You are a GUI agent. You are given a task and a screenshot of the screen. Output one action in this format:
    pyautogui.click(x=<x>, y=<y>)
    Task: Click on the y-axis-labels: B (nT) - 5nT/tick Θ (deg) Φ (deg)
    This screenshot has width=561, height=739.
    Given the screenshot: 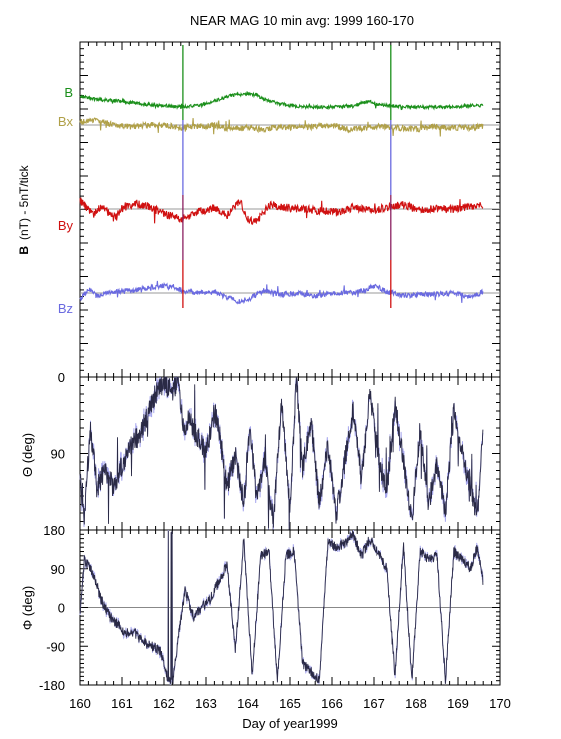 What is the action you would take?
    pyautogui.click(x=26, y=397)
    